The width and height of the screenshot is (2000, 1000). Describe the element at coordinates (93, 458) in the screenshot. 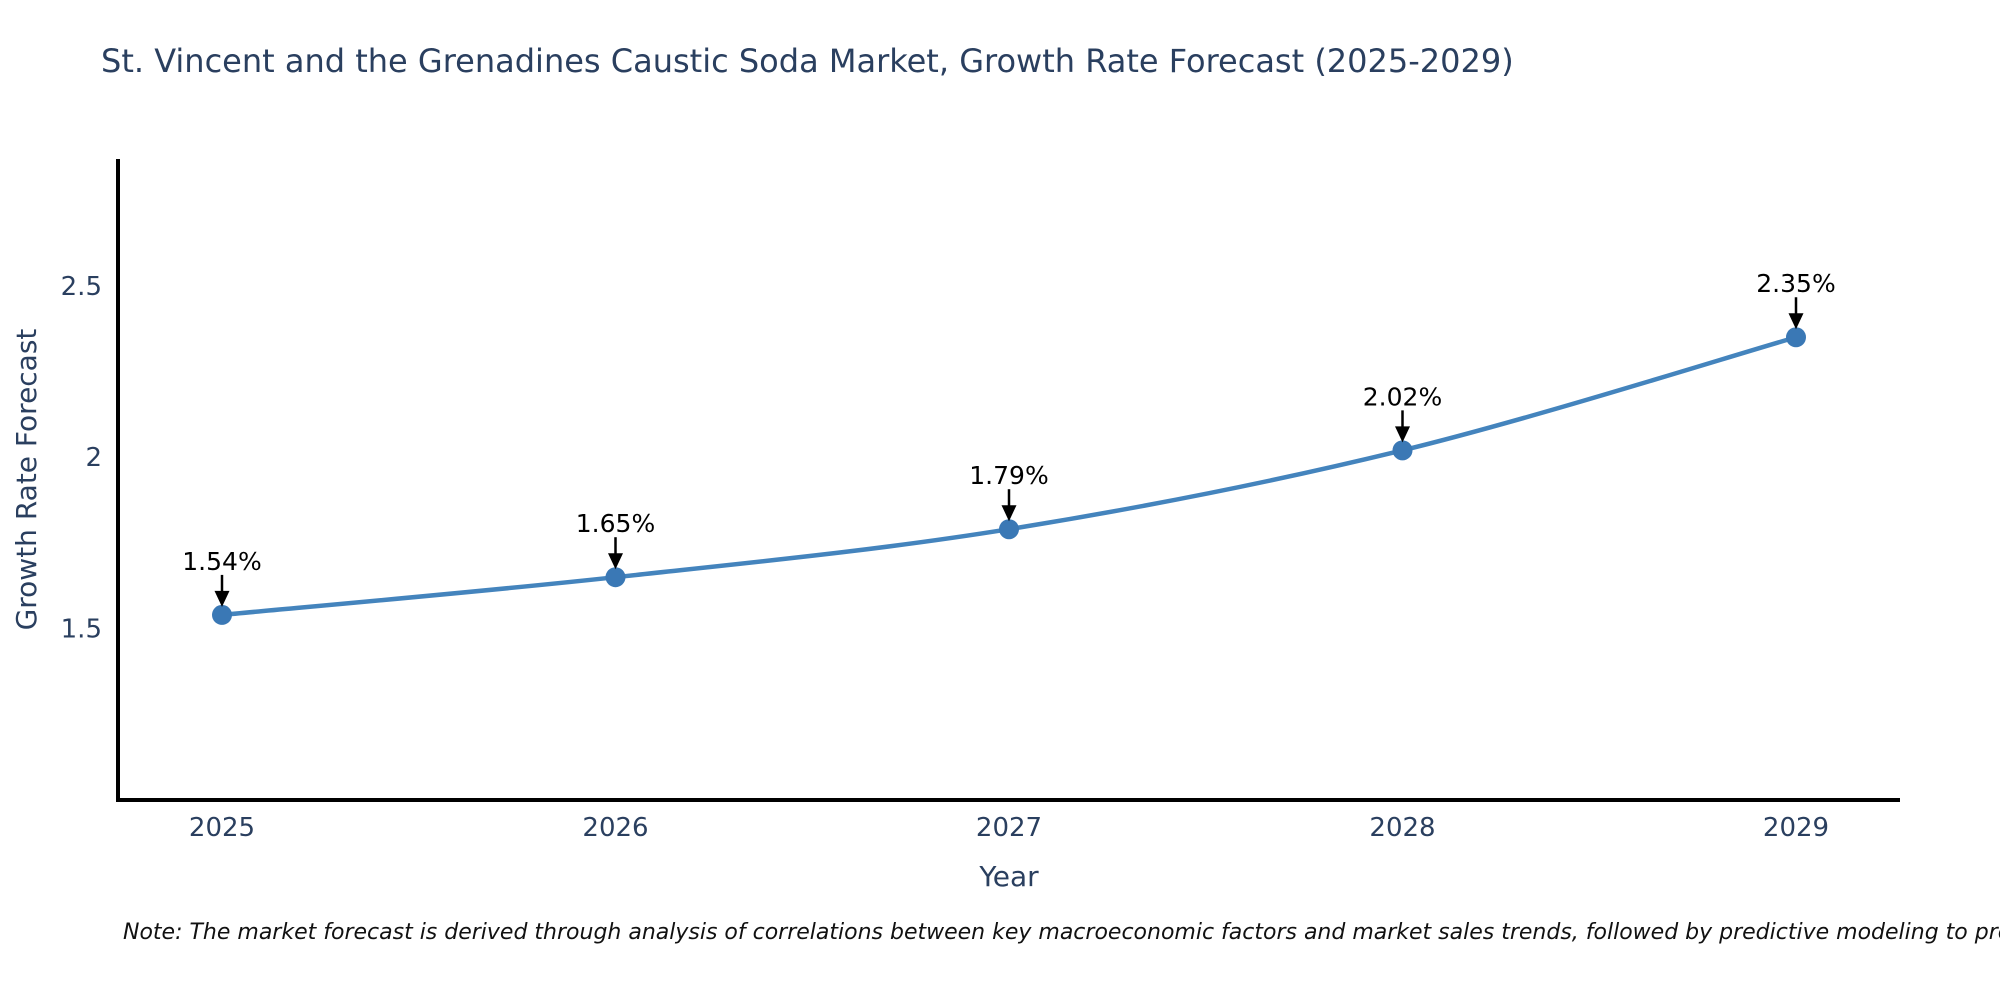

I see `y-tick-label: 2` at that location.